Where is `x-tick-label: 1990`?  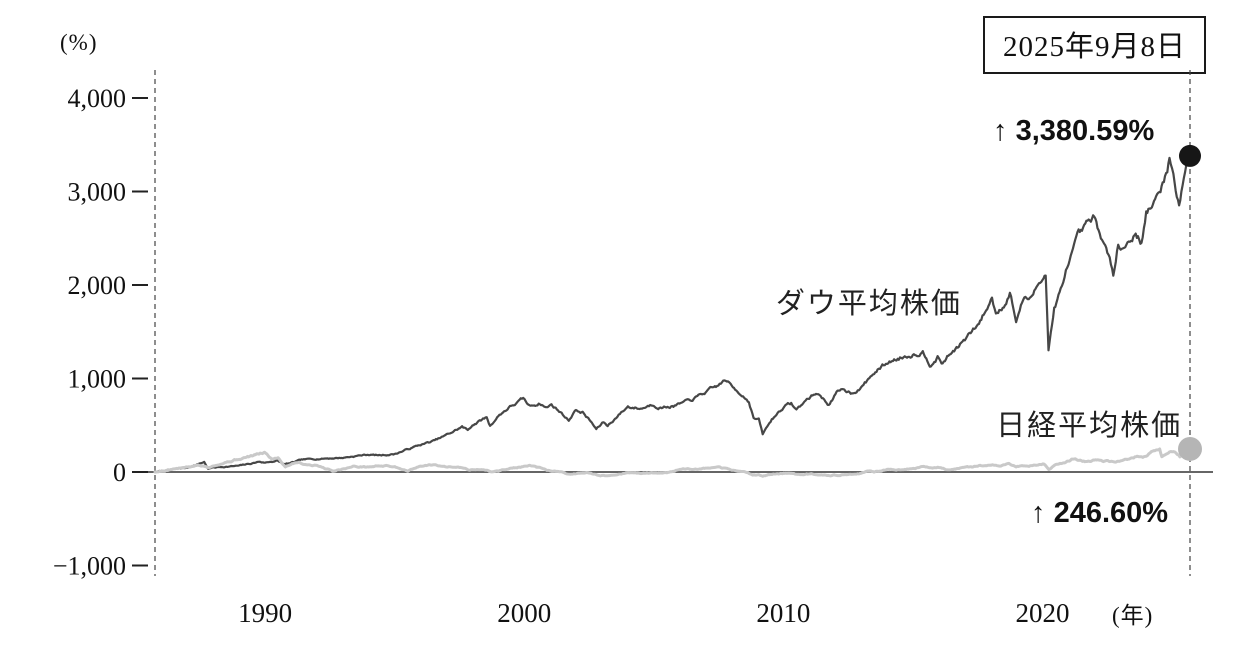
x-tick-label: 1990 is located at coordinates (265, 613).